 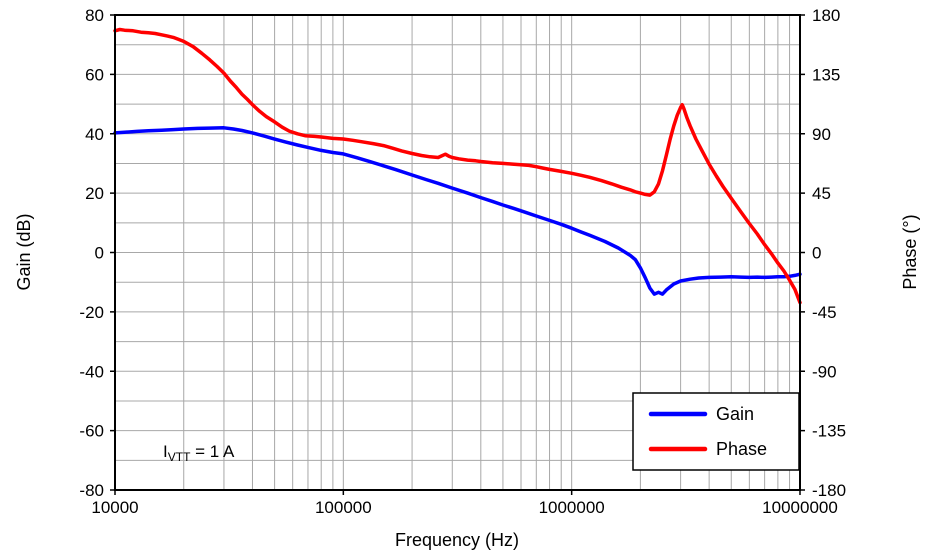 I want to click on left-y-tick-label: 60, so click(x=94, y=74).